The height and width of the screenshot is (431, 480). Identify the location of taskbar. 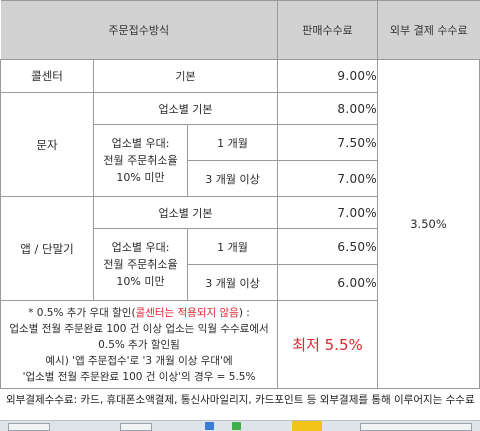
(240, 425).